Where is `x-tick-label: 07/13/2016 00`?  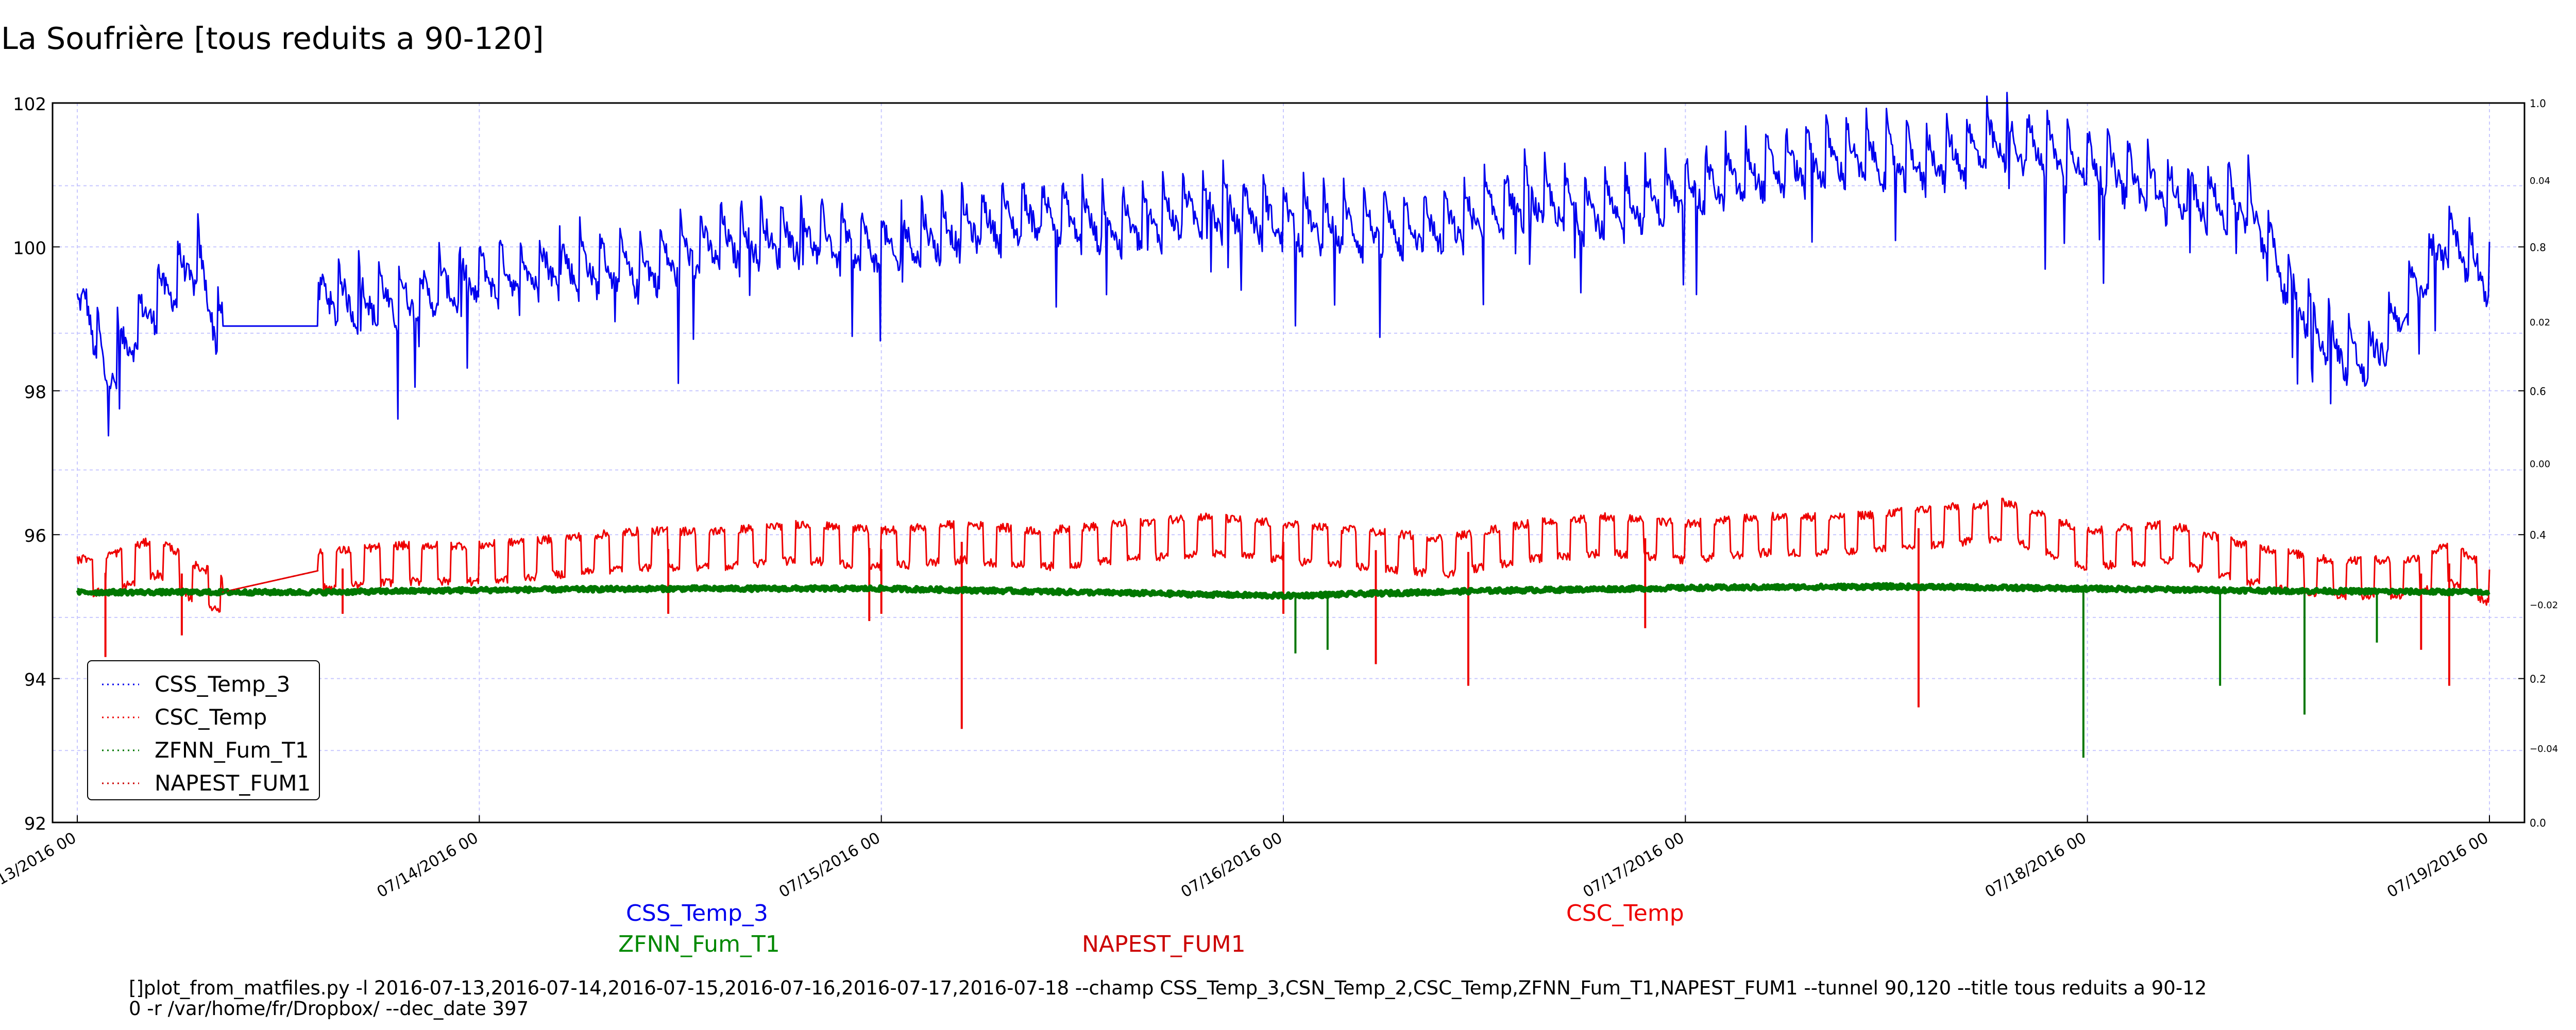 x-tick-label: 07/13/2016 00 is located at coordinates (39, 865).